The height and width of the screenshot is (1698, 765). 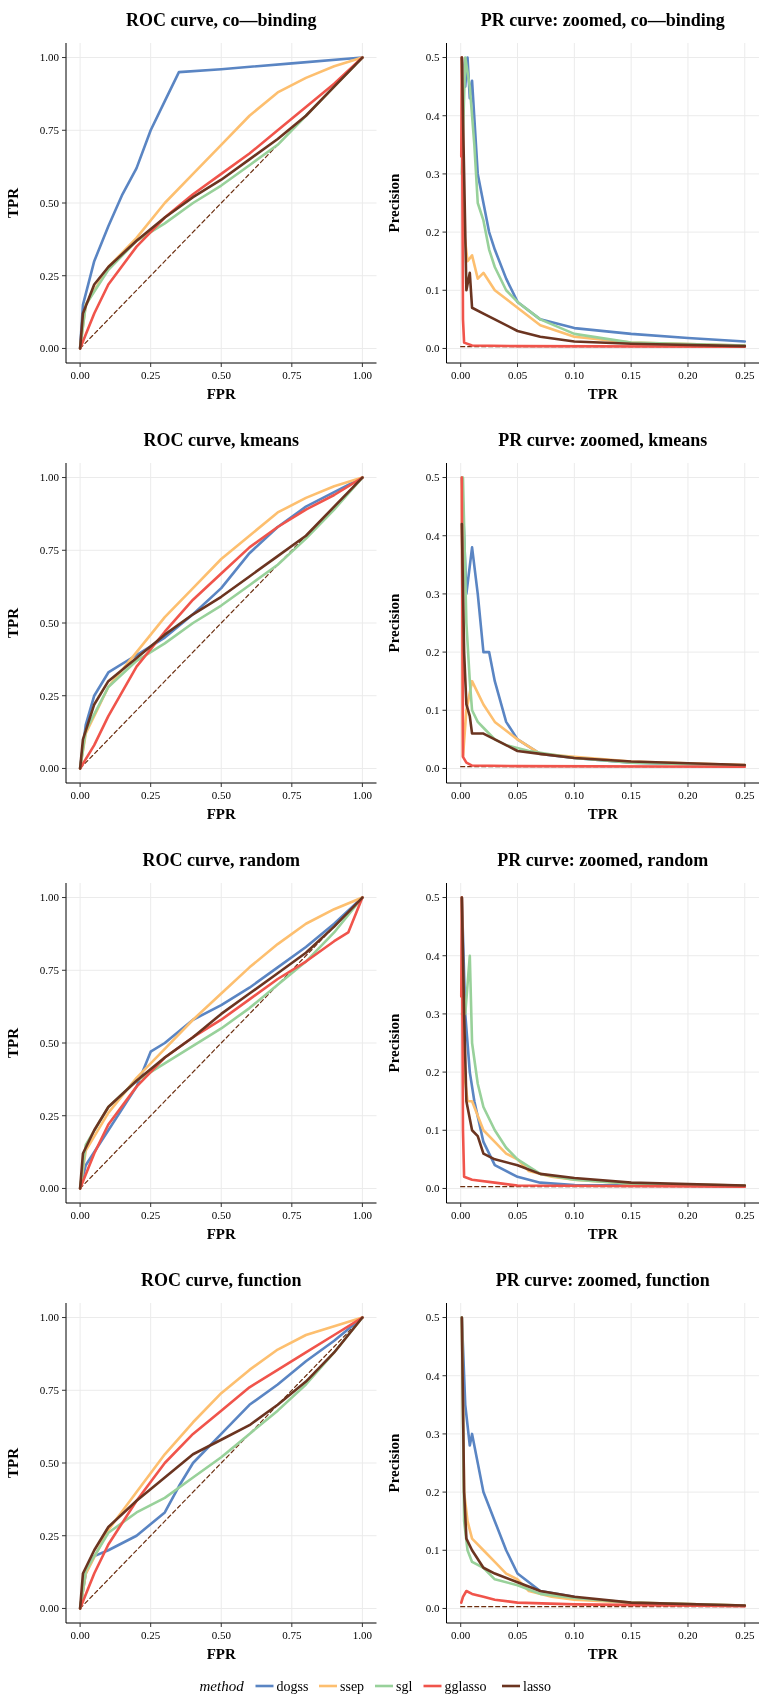 What do you see at coordinates (222, 1686) in the screenshot?
I see `legend-title: method` at bounding box center [222, 1686].